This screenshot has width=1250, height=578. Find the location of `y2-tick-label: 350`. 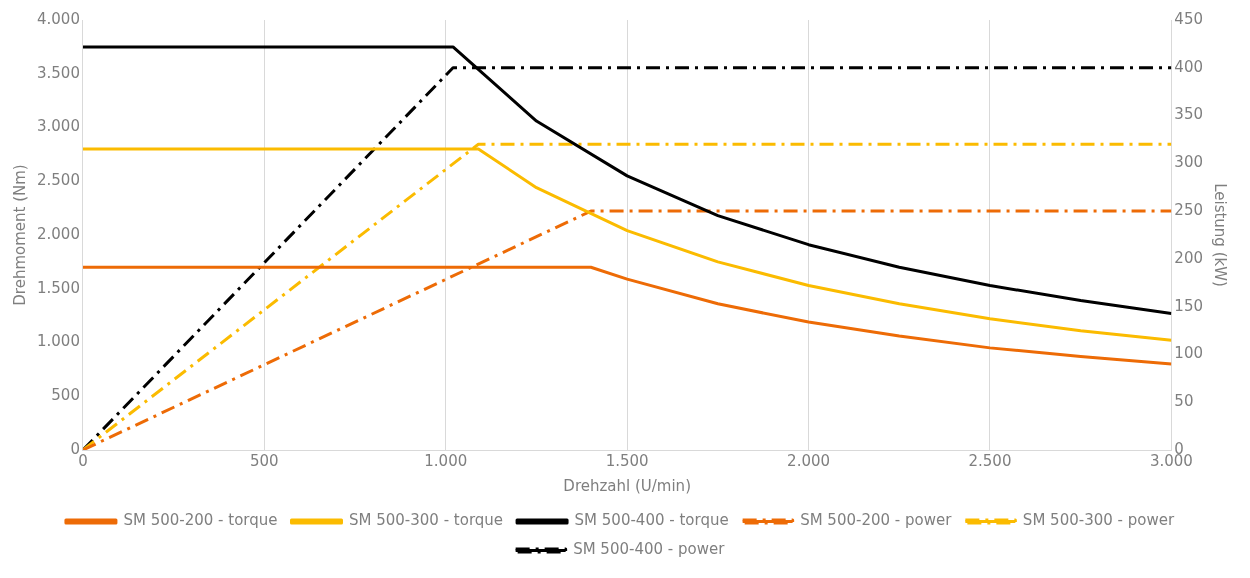

y2-tick-label: 350 is located at coordinates (1189, 114).